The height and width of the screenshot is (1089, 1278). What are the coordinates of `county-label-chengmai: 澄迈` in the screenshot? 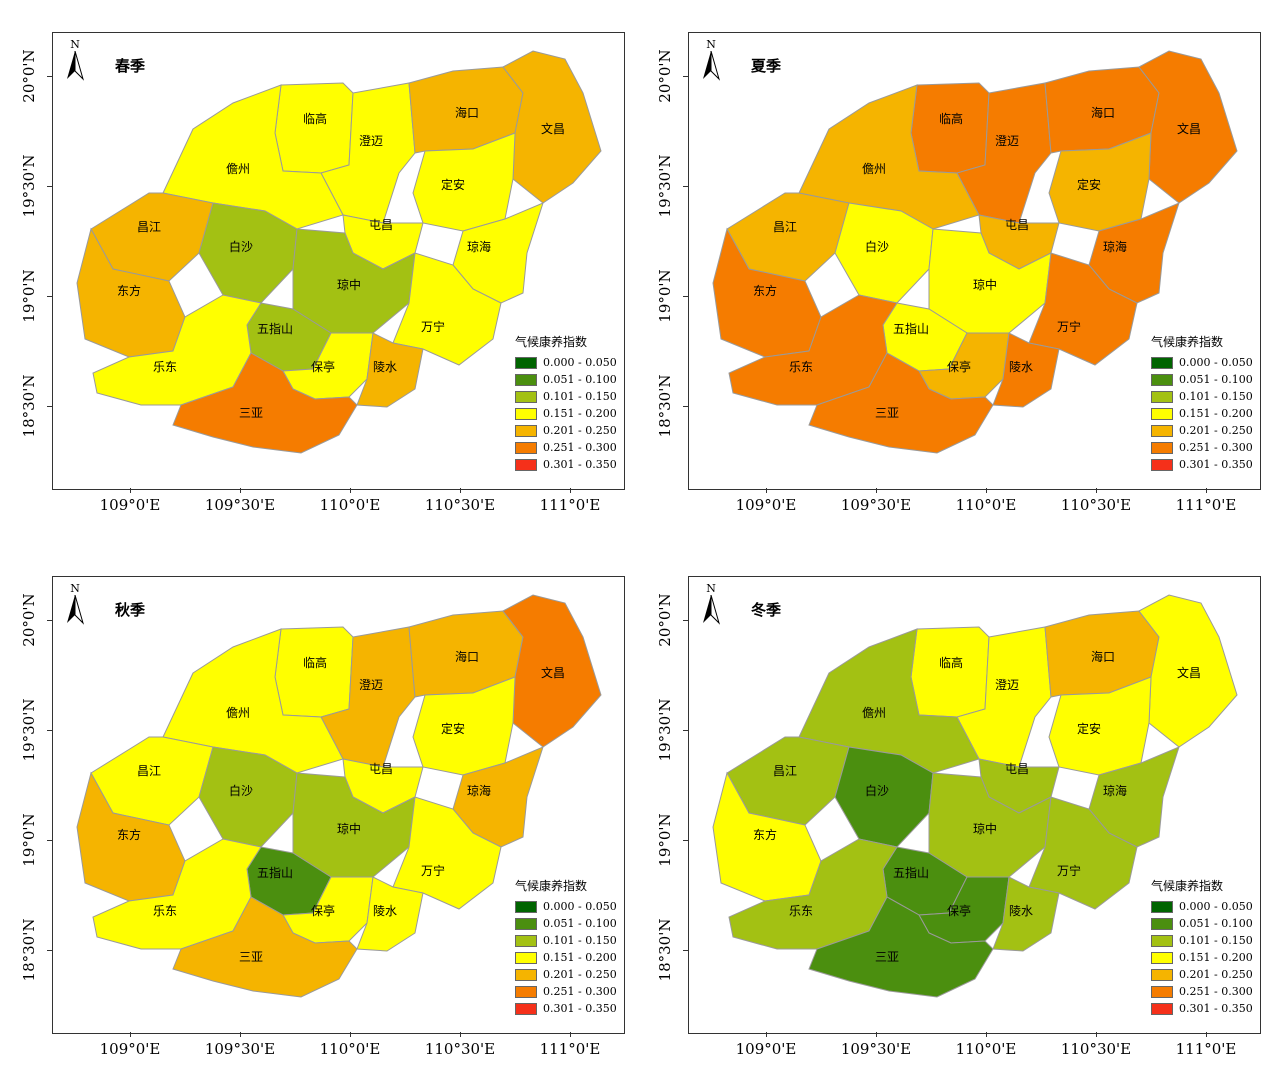 It's located at (371, 684).